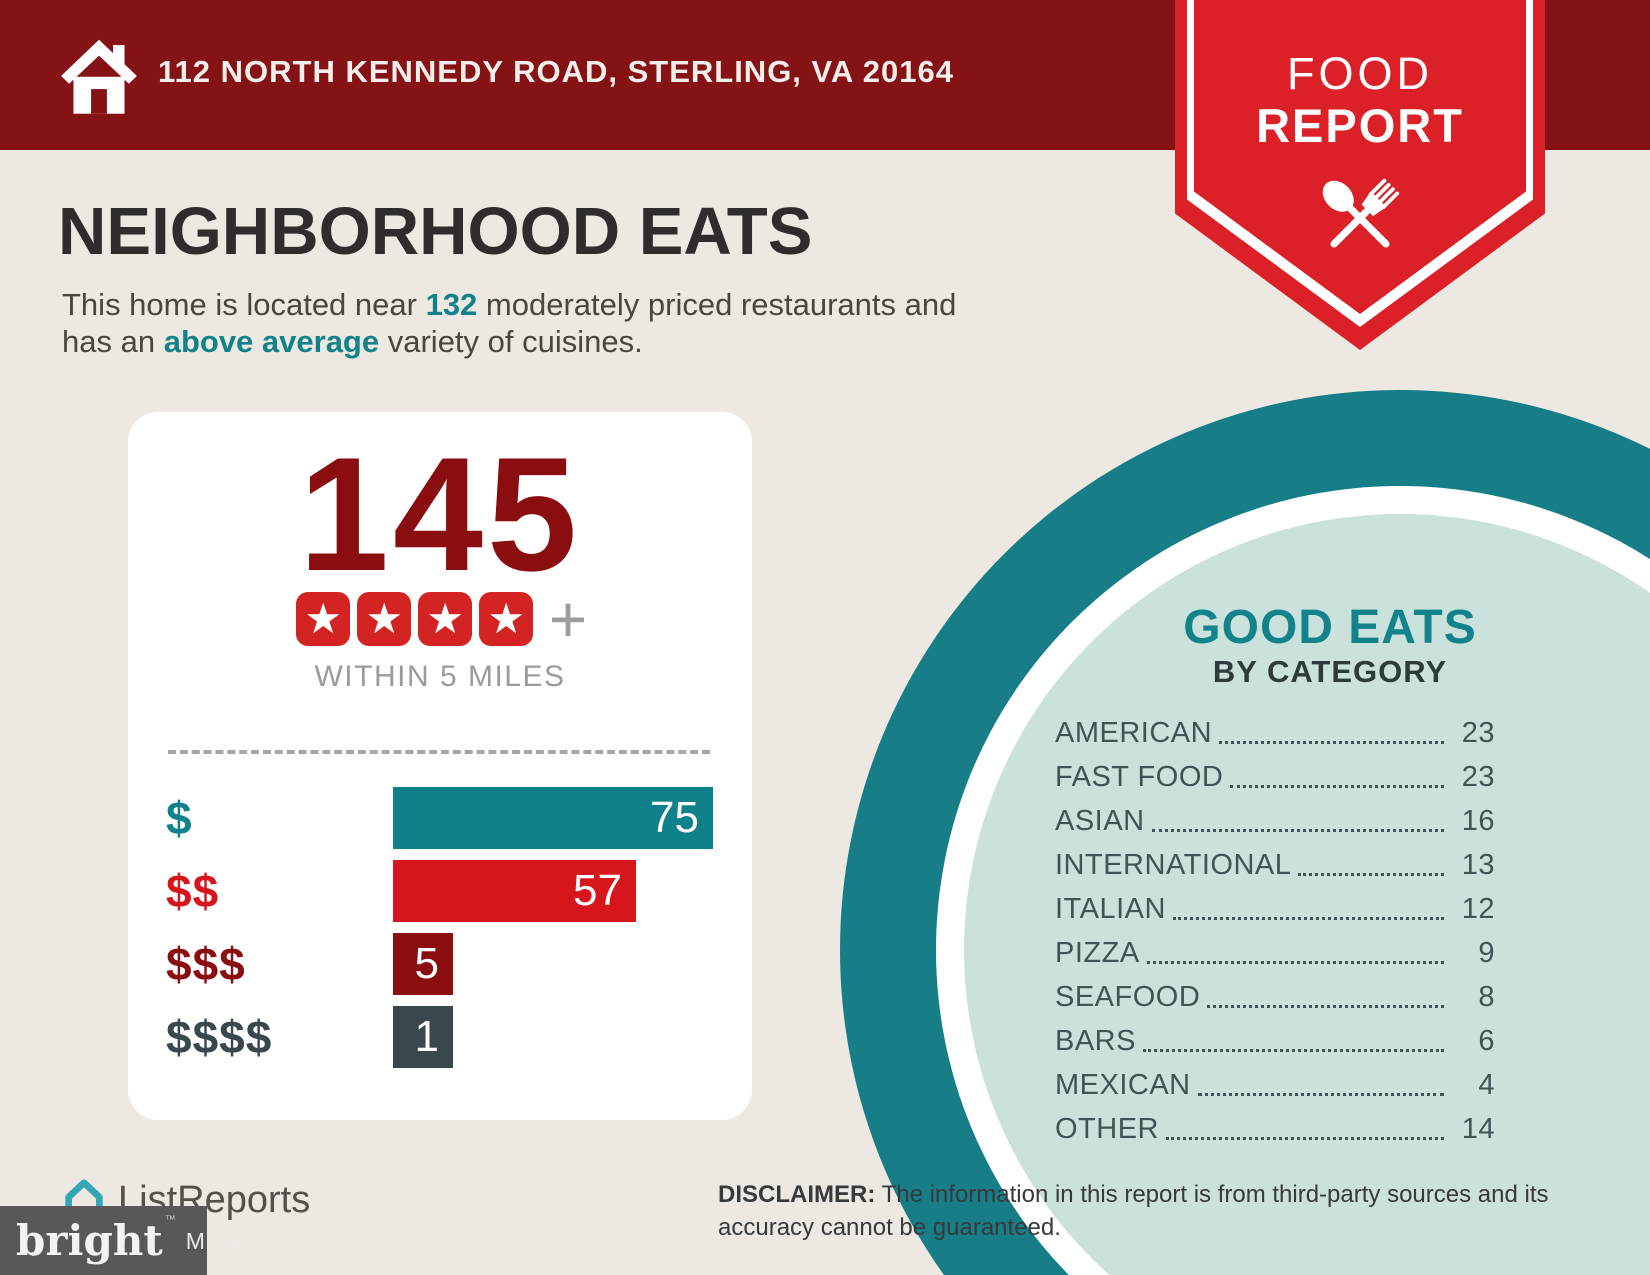  I want to click on restaurant-total-count: 145, so click(440, 514).